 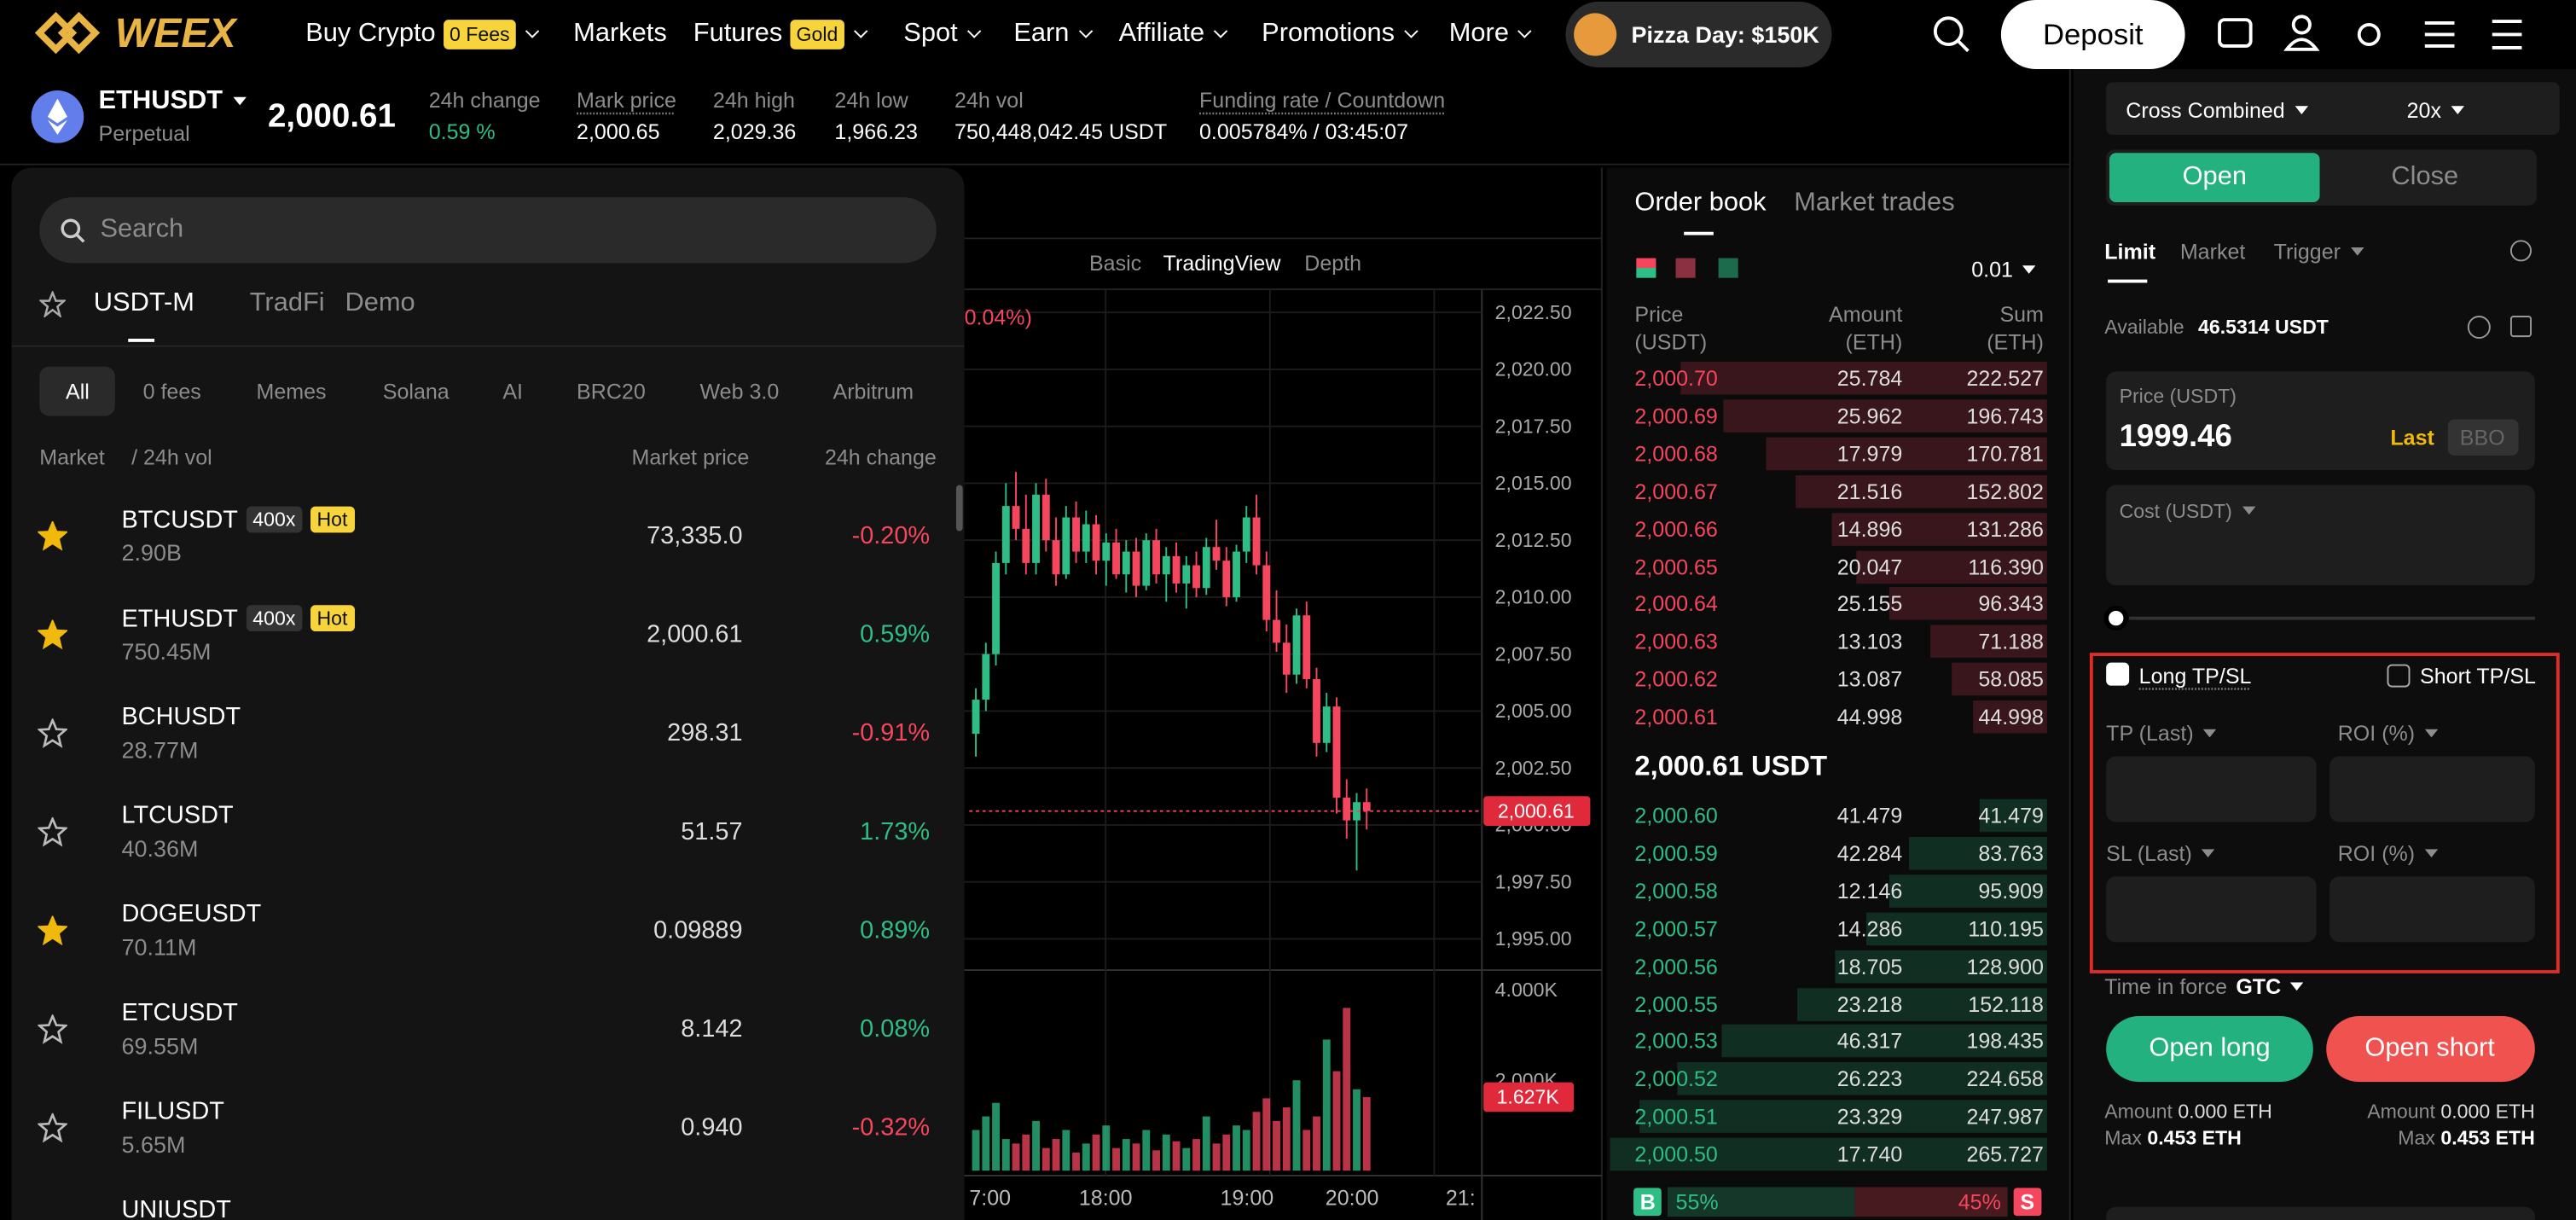 I want to click on book-price: 2,000.56, so click(x=1676, y=966).